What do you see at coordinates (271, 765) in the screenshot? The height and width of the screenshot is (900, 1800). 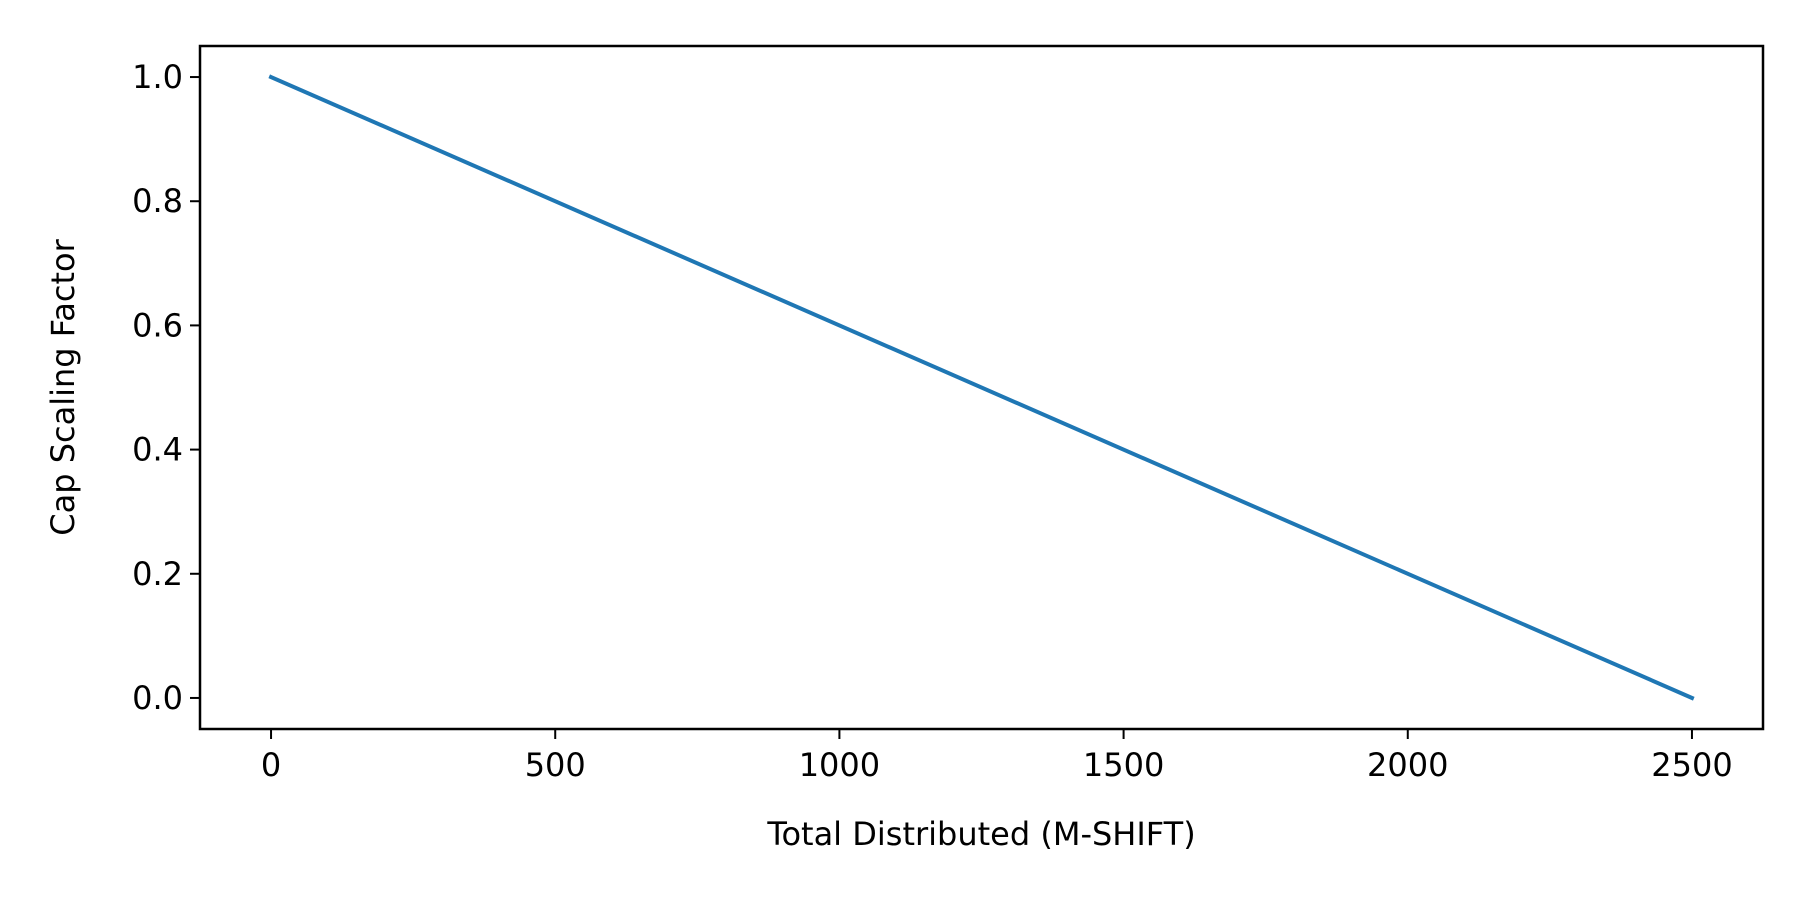 I see `x-tick-label: 0` at bounding box center [271, 765].